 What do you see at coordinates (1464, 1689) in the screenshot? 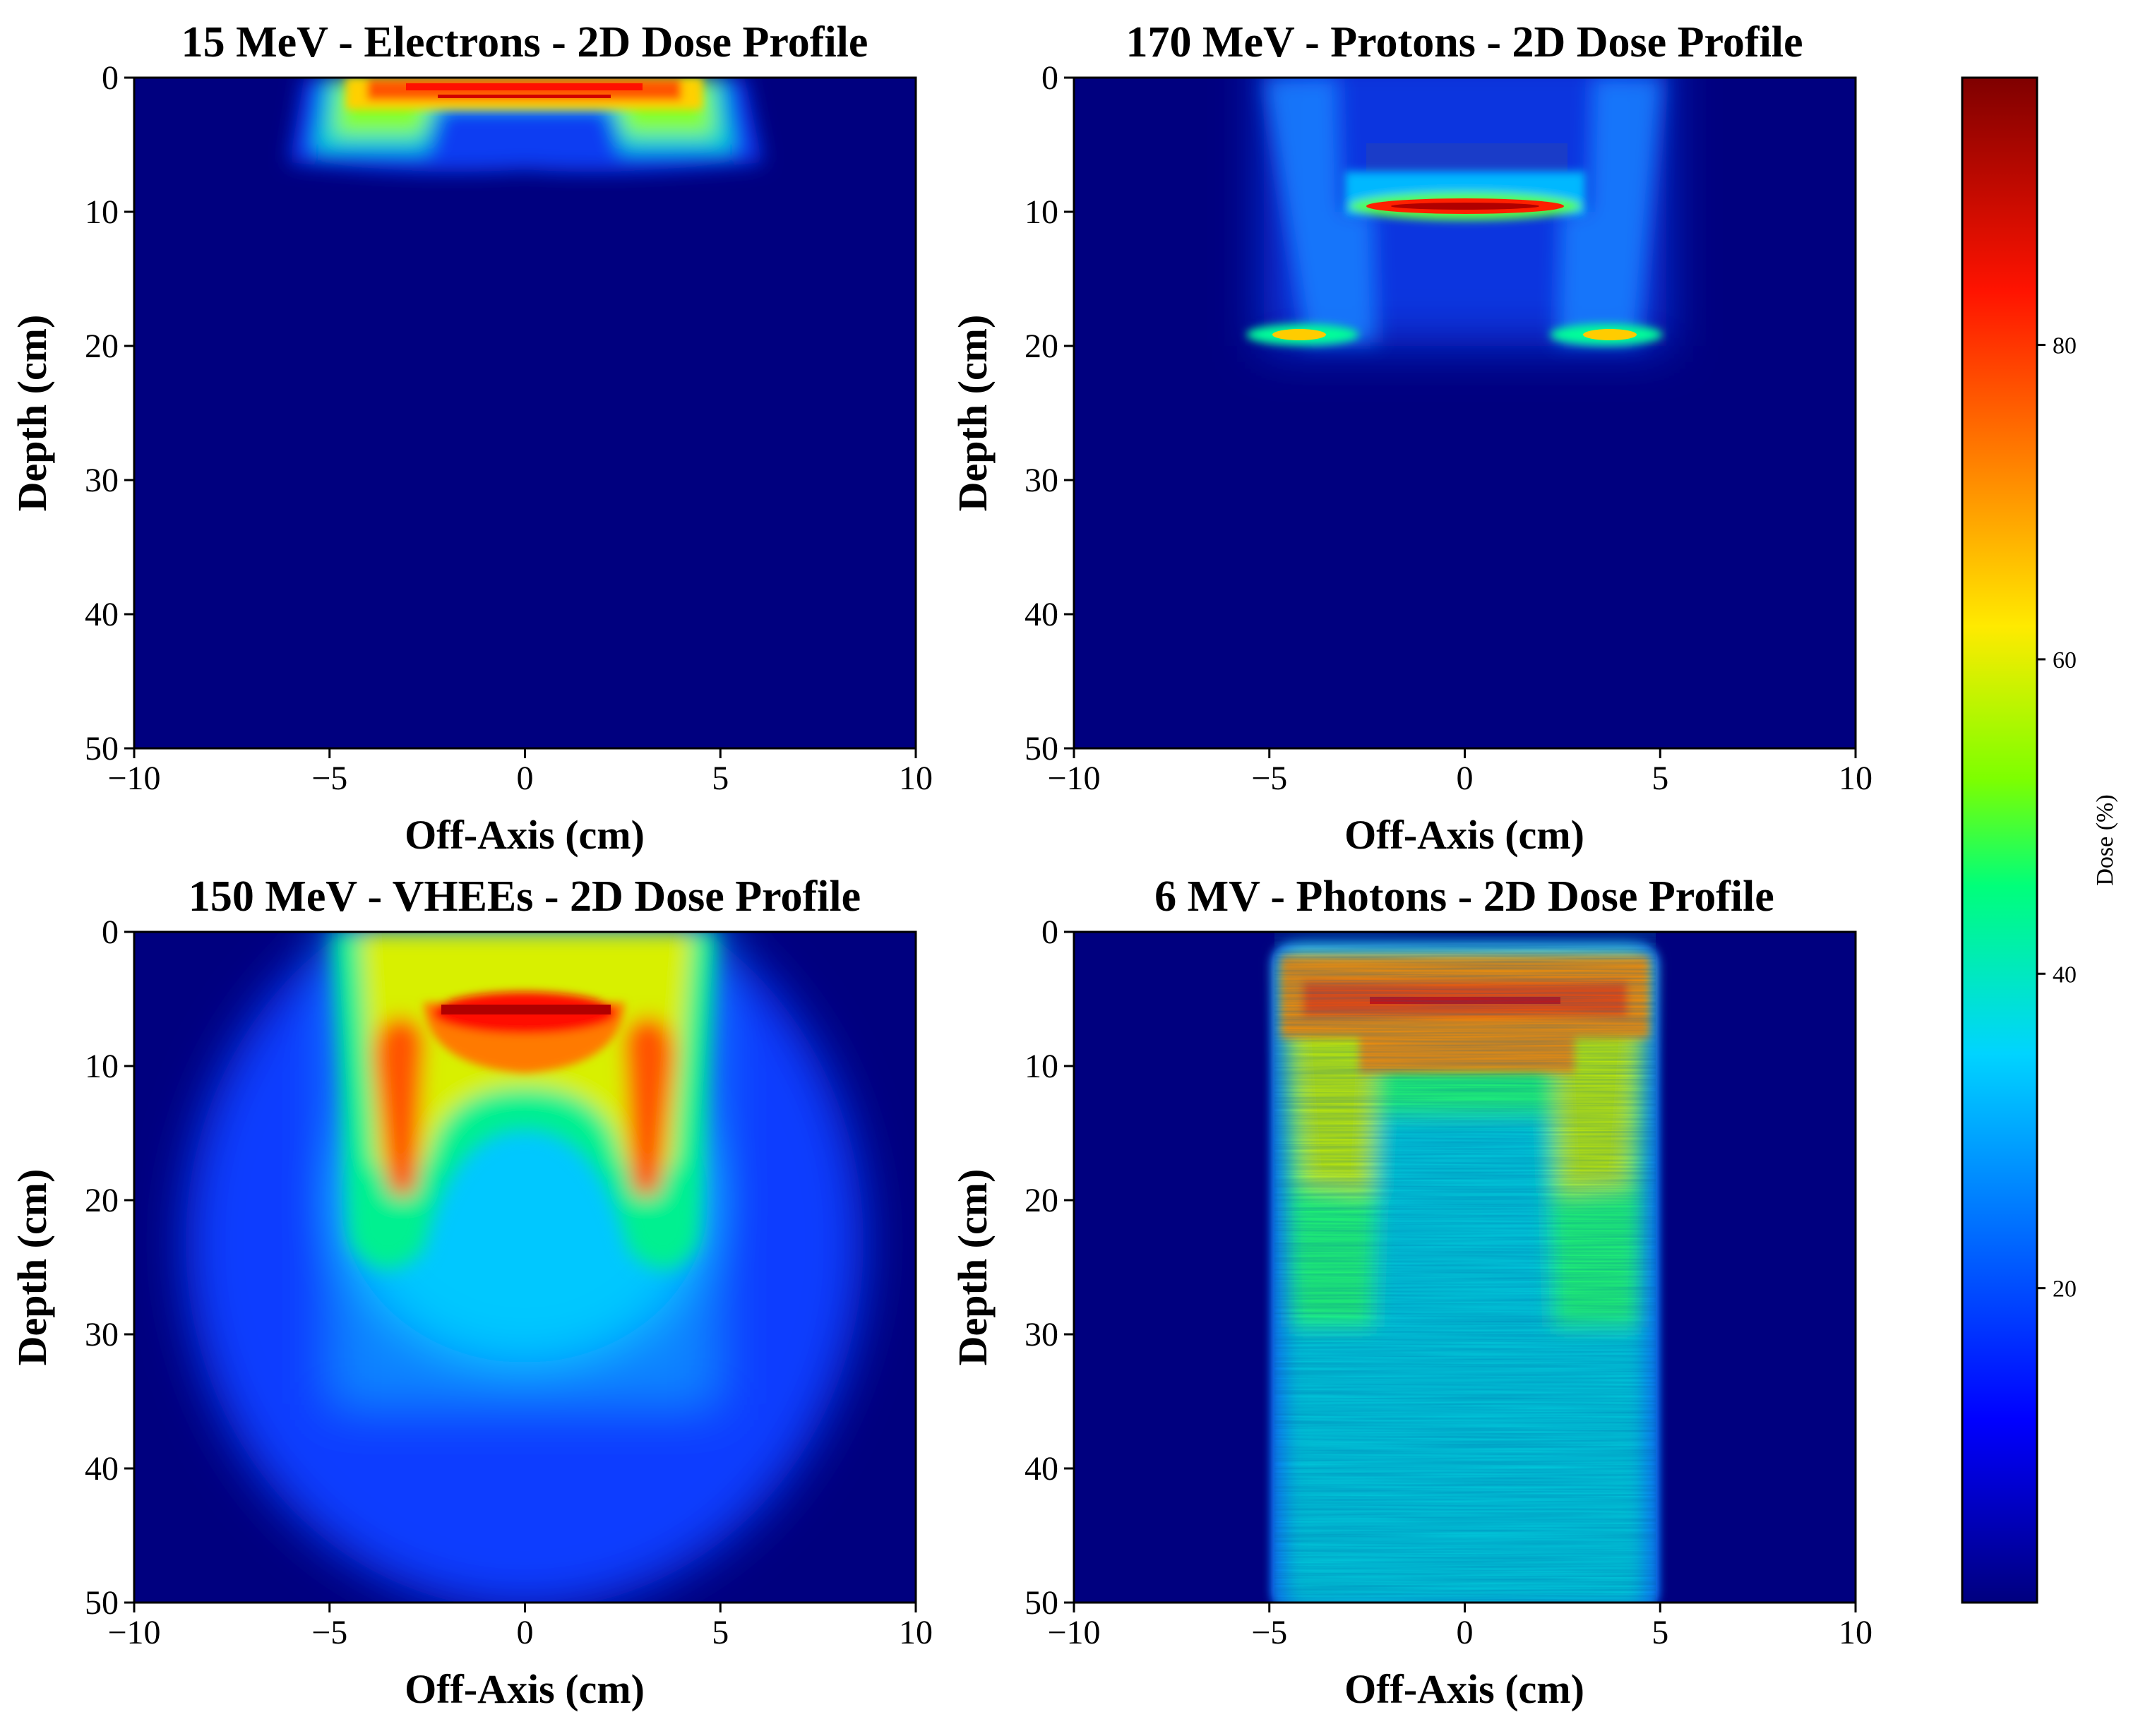
I see `xlabel-photons: Off-Axis (cm)` at bounding box center [1464, 1689].